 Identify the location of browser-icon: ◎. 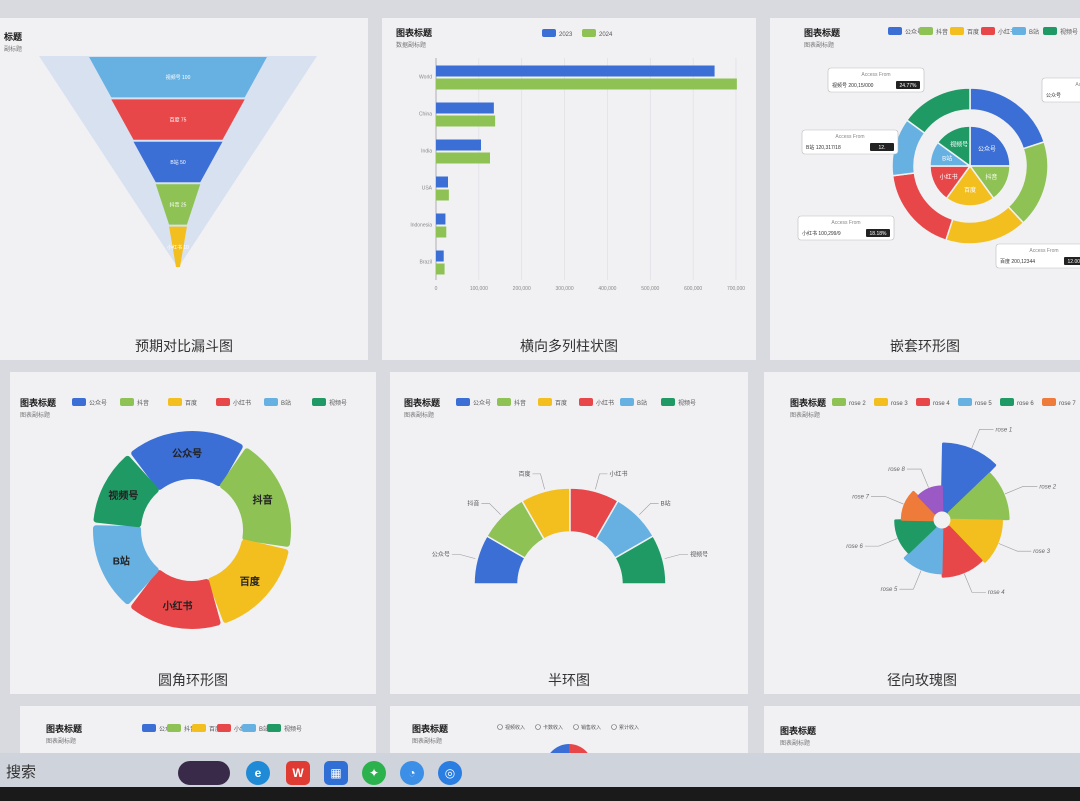
(450, 773).